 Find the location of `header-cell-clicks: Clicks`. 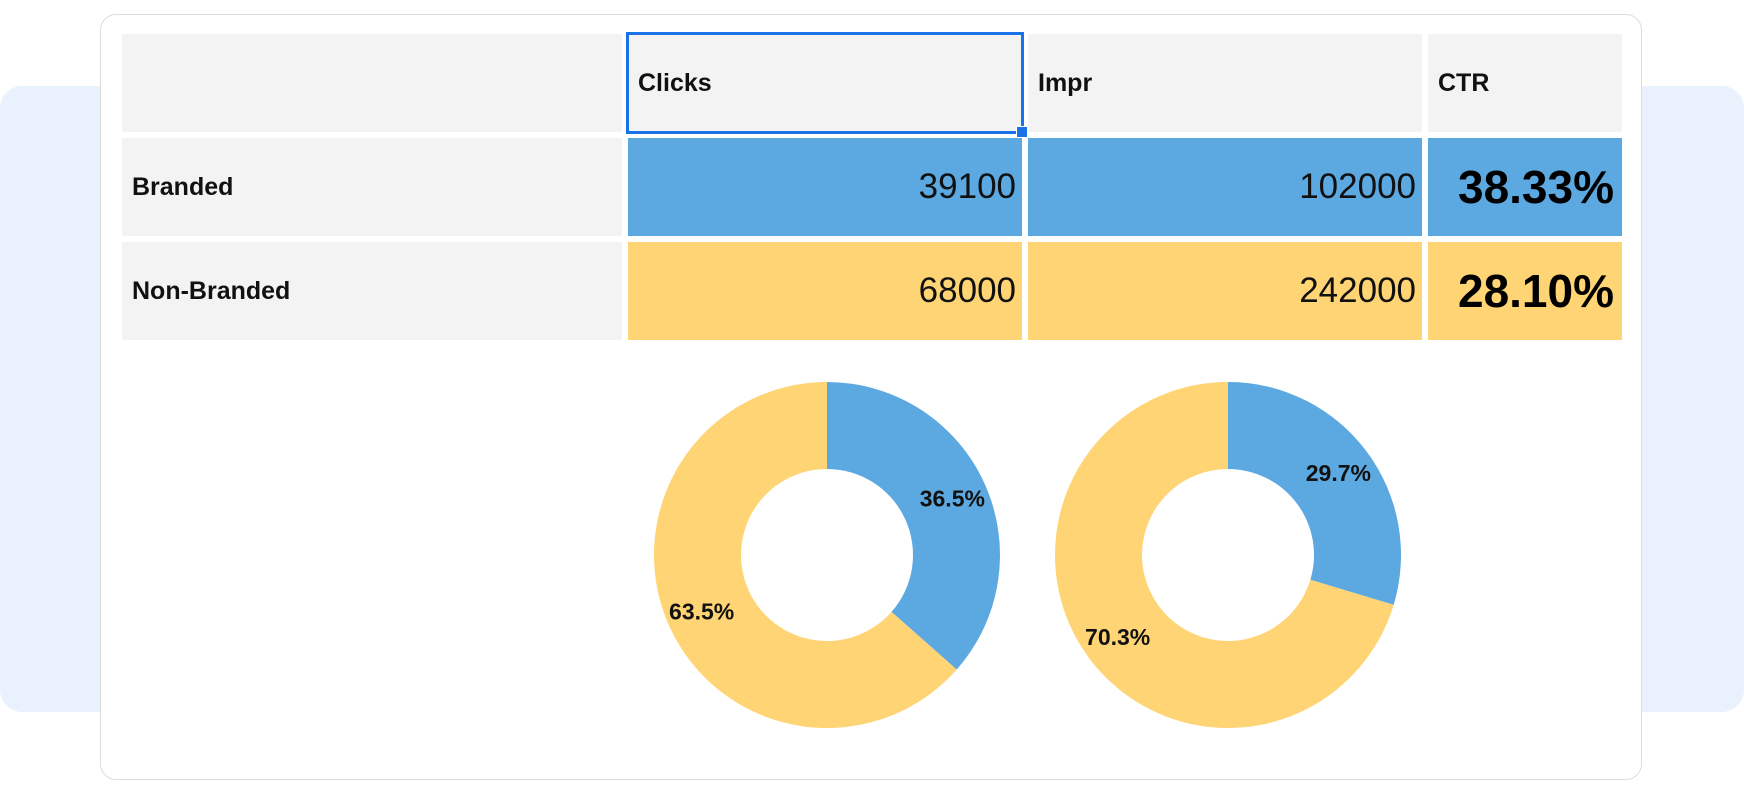

header-cell-clicks: Clicks is located at coordinates (827, 85).